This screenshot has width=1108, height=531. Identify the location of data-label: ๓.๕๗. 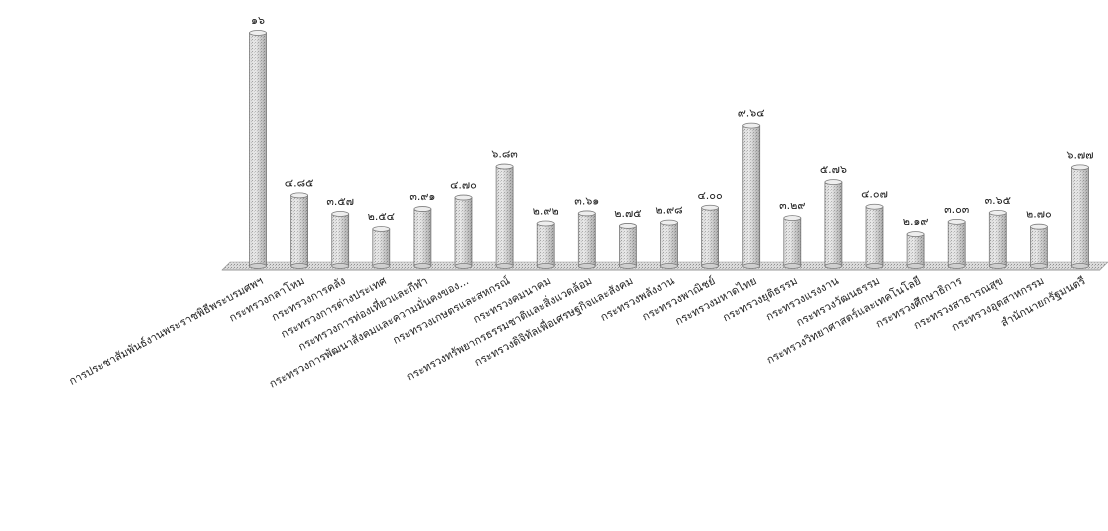
(340, 201).